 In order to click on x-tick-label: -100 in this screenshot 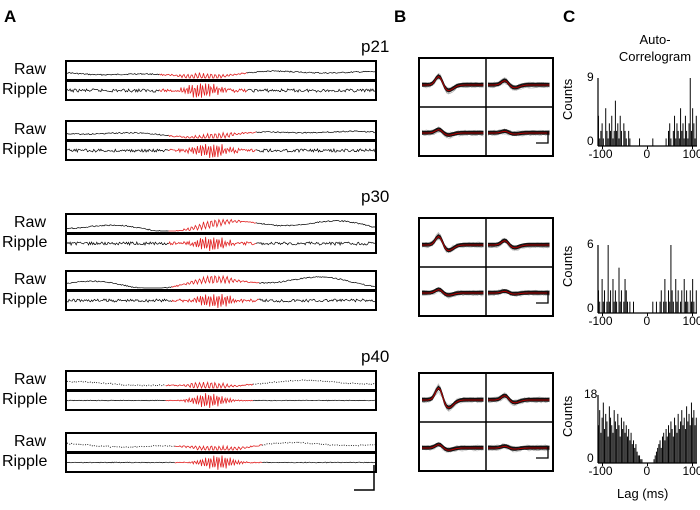, I will do `click(600, 321)`.